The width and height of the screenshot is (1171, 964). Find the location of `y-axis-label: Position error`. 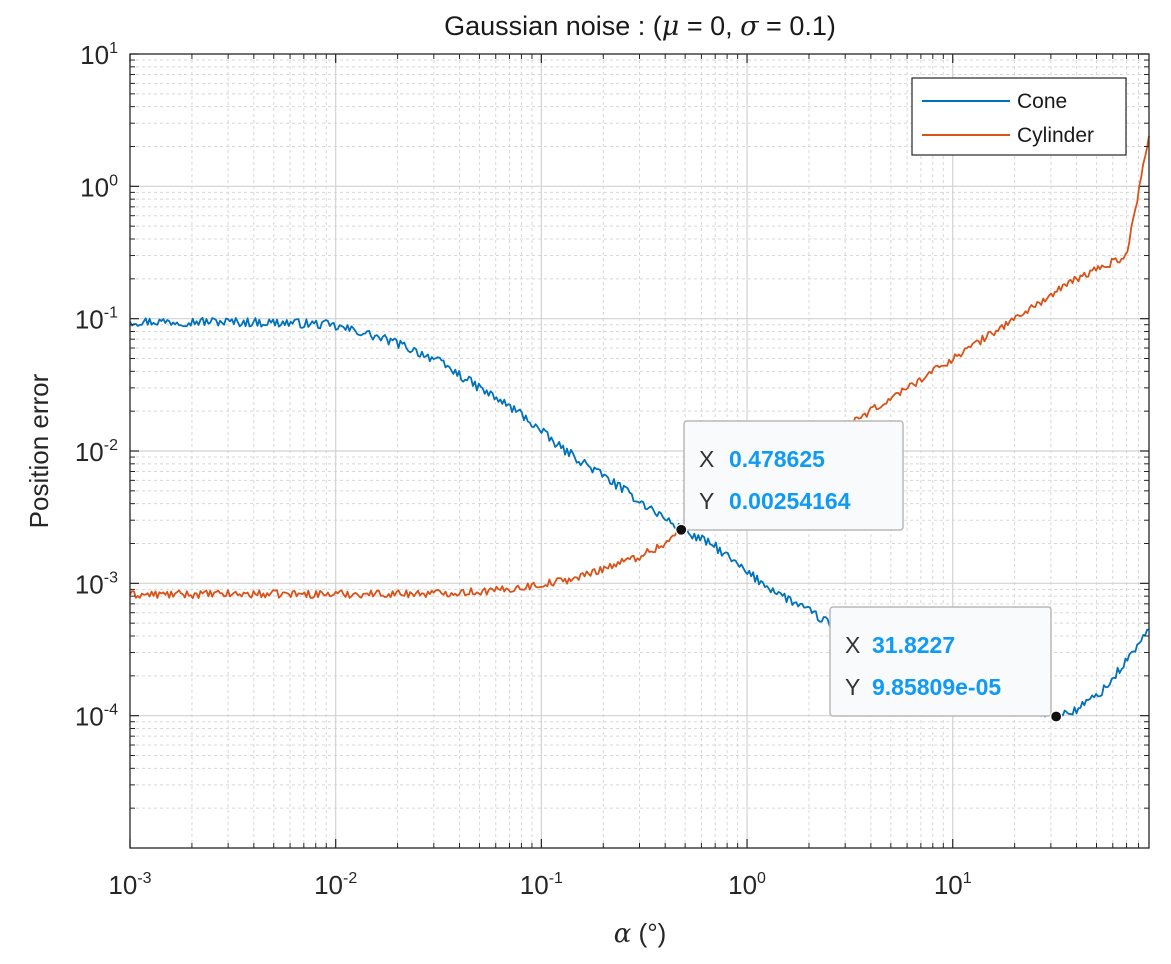

y-axis-label: Position error is located at coordinates (39, 450).